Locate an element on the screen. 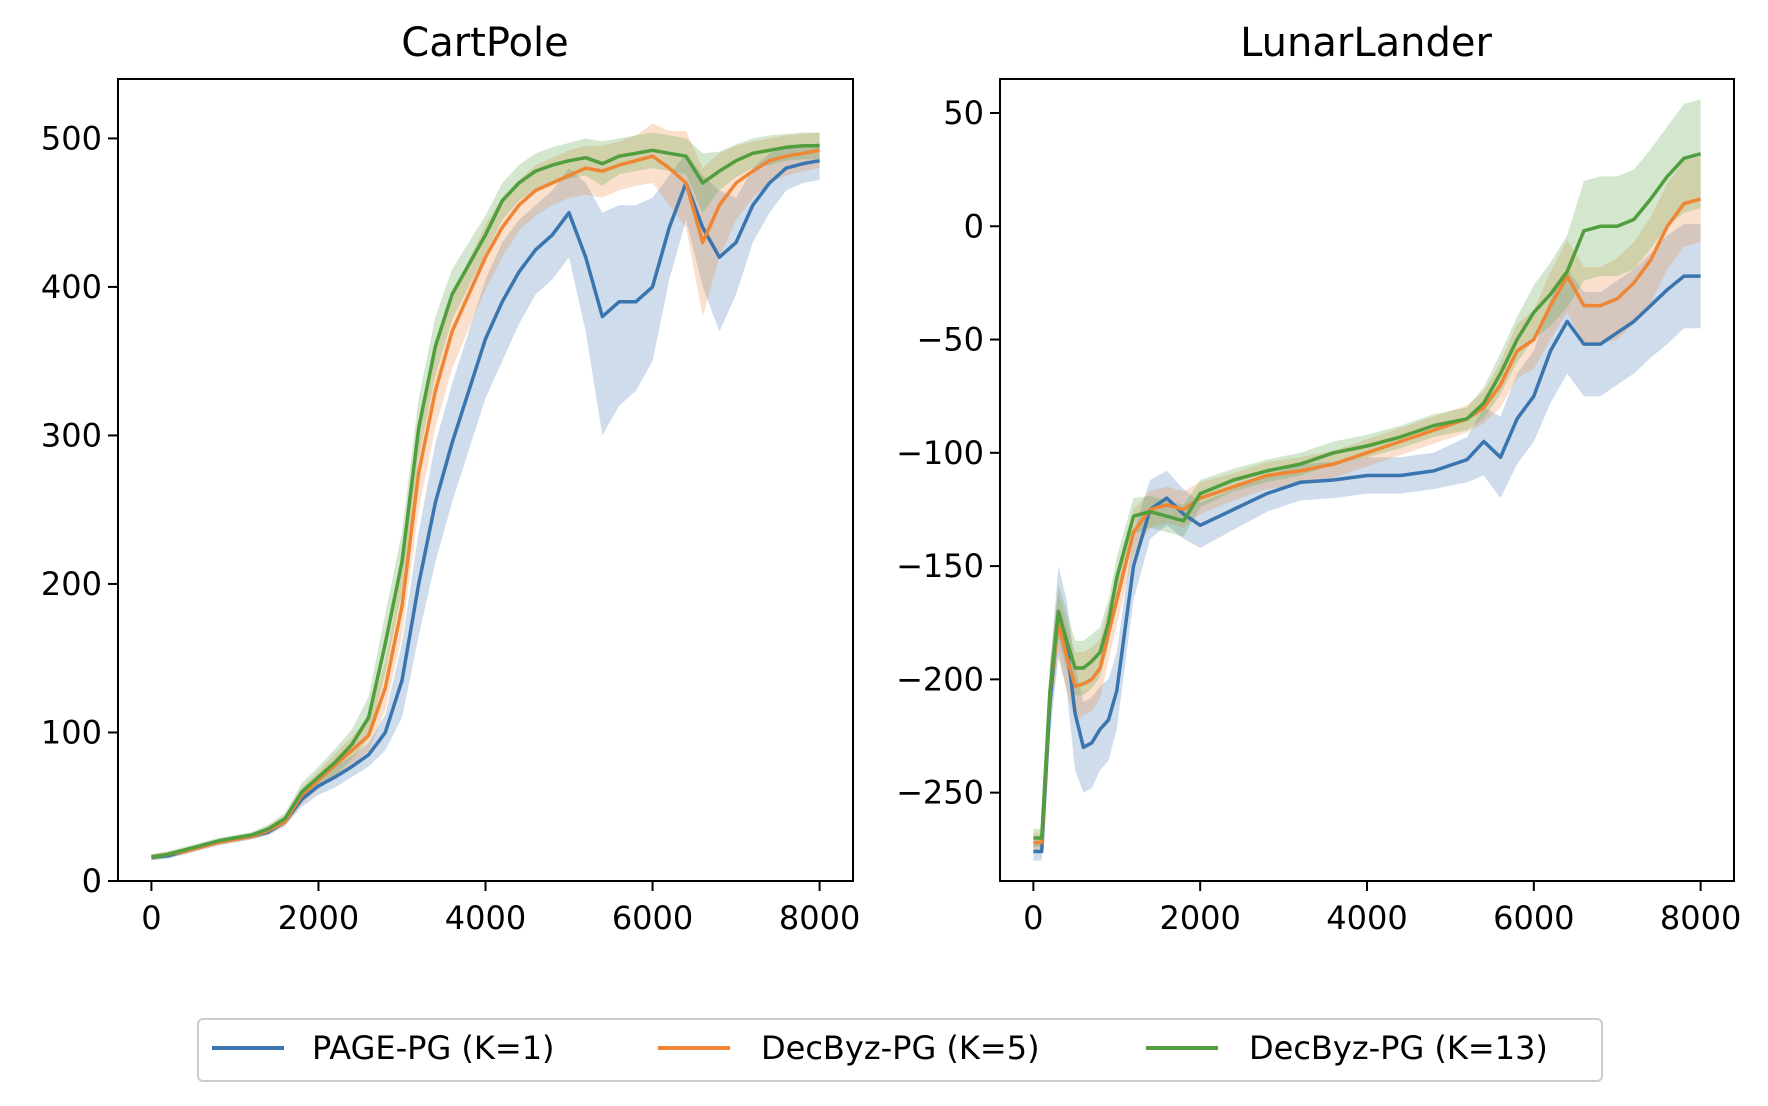 The width and height of the screenshot is (1768, 1106). lunarlander-ytick-label: −250 is located at coordinates (940, 793).